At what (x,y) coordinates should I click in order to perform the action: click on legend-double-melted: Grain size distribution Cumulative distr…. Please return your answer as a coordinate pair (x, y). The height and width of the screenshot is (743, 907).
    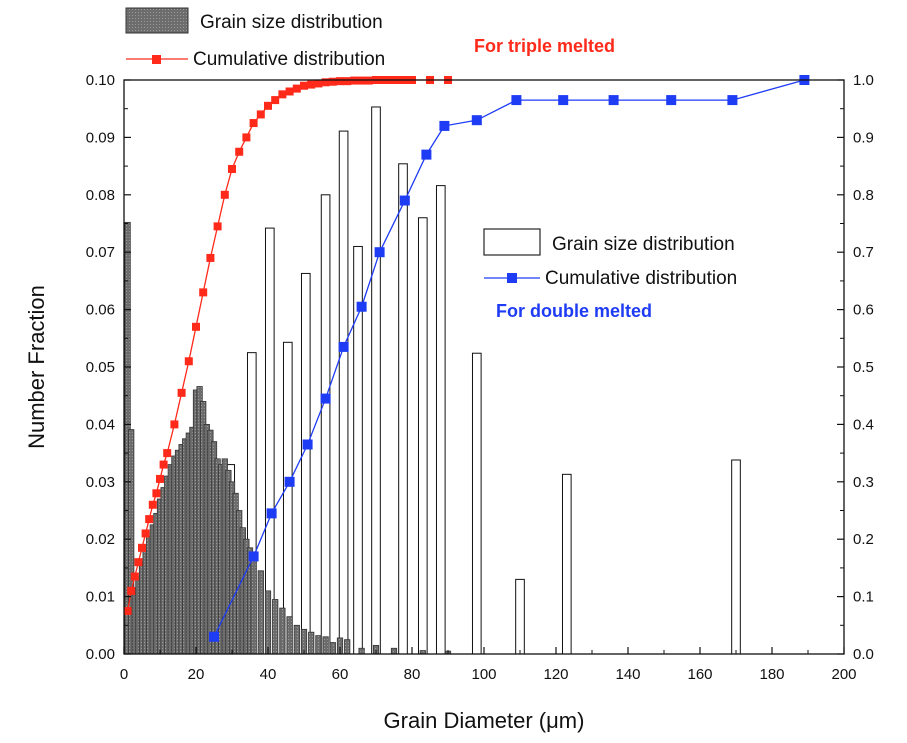
    Looking at the image, I should click on (610, 274).